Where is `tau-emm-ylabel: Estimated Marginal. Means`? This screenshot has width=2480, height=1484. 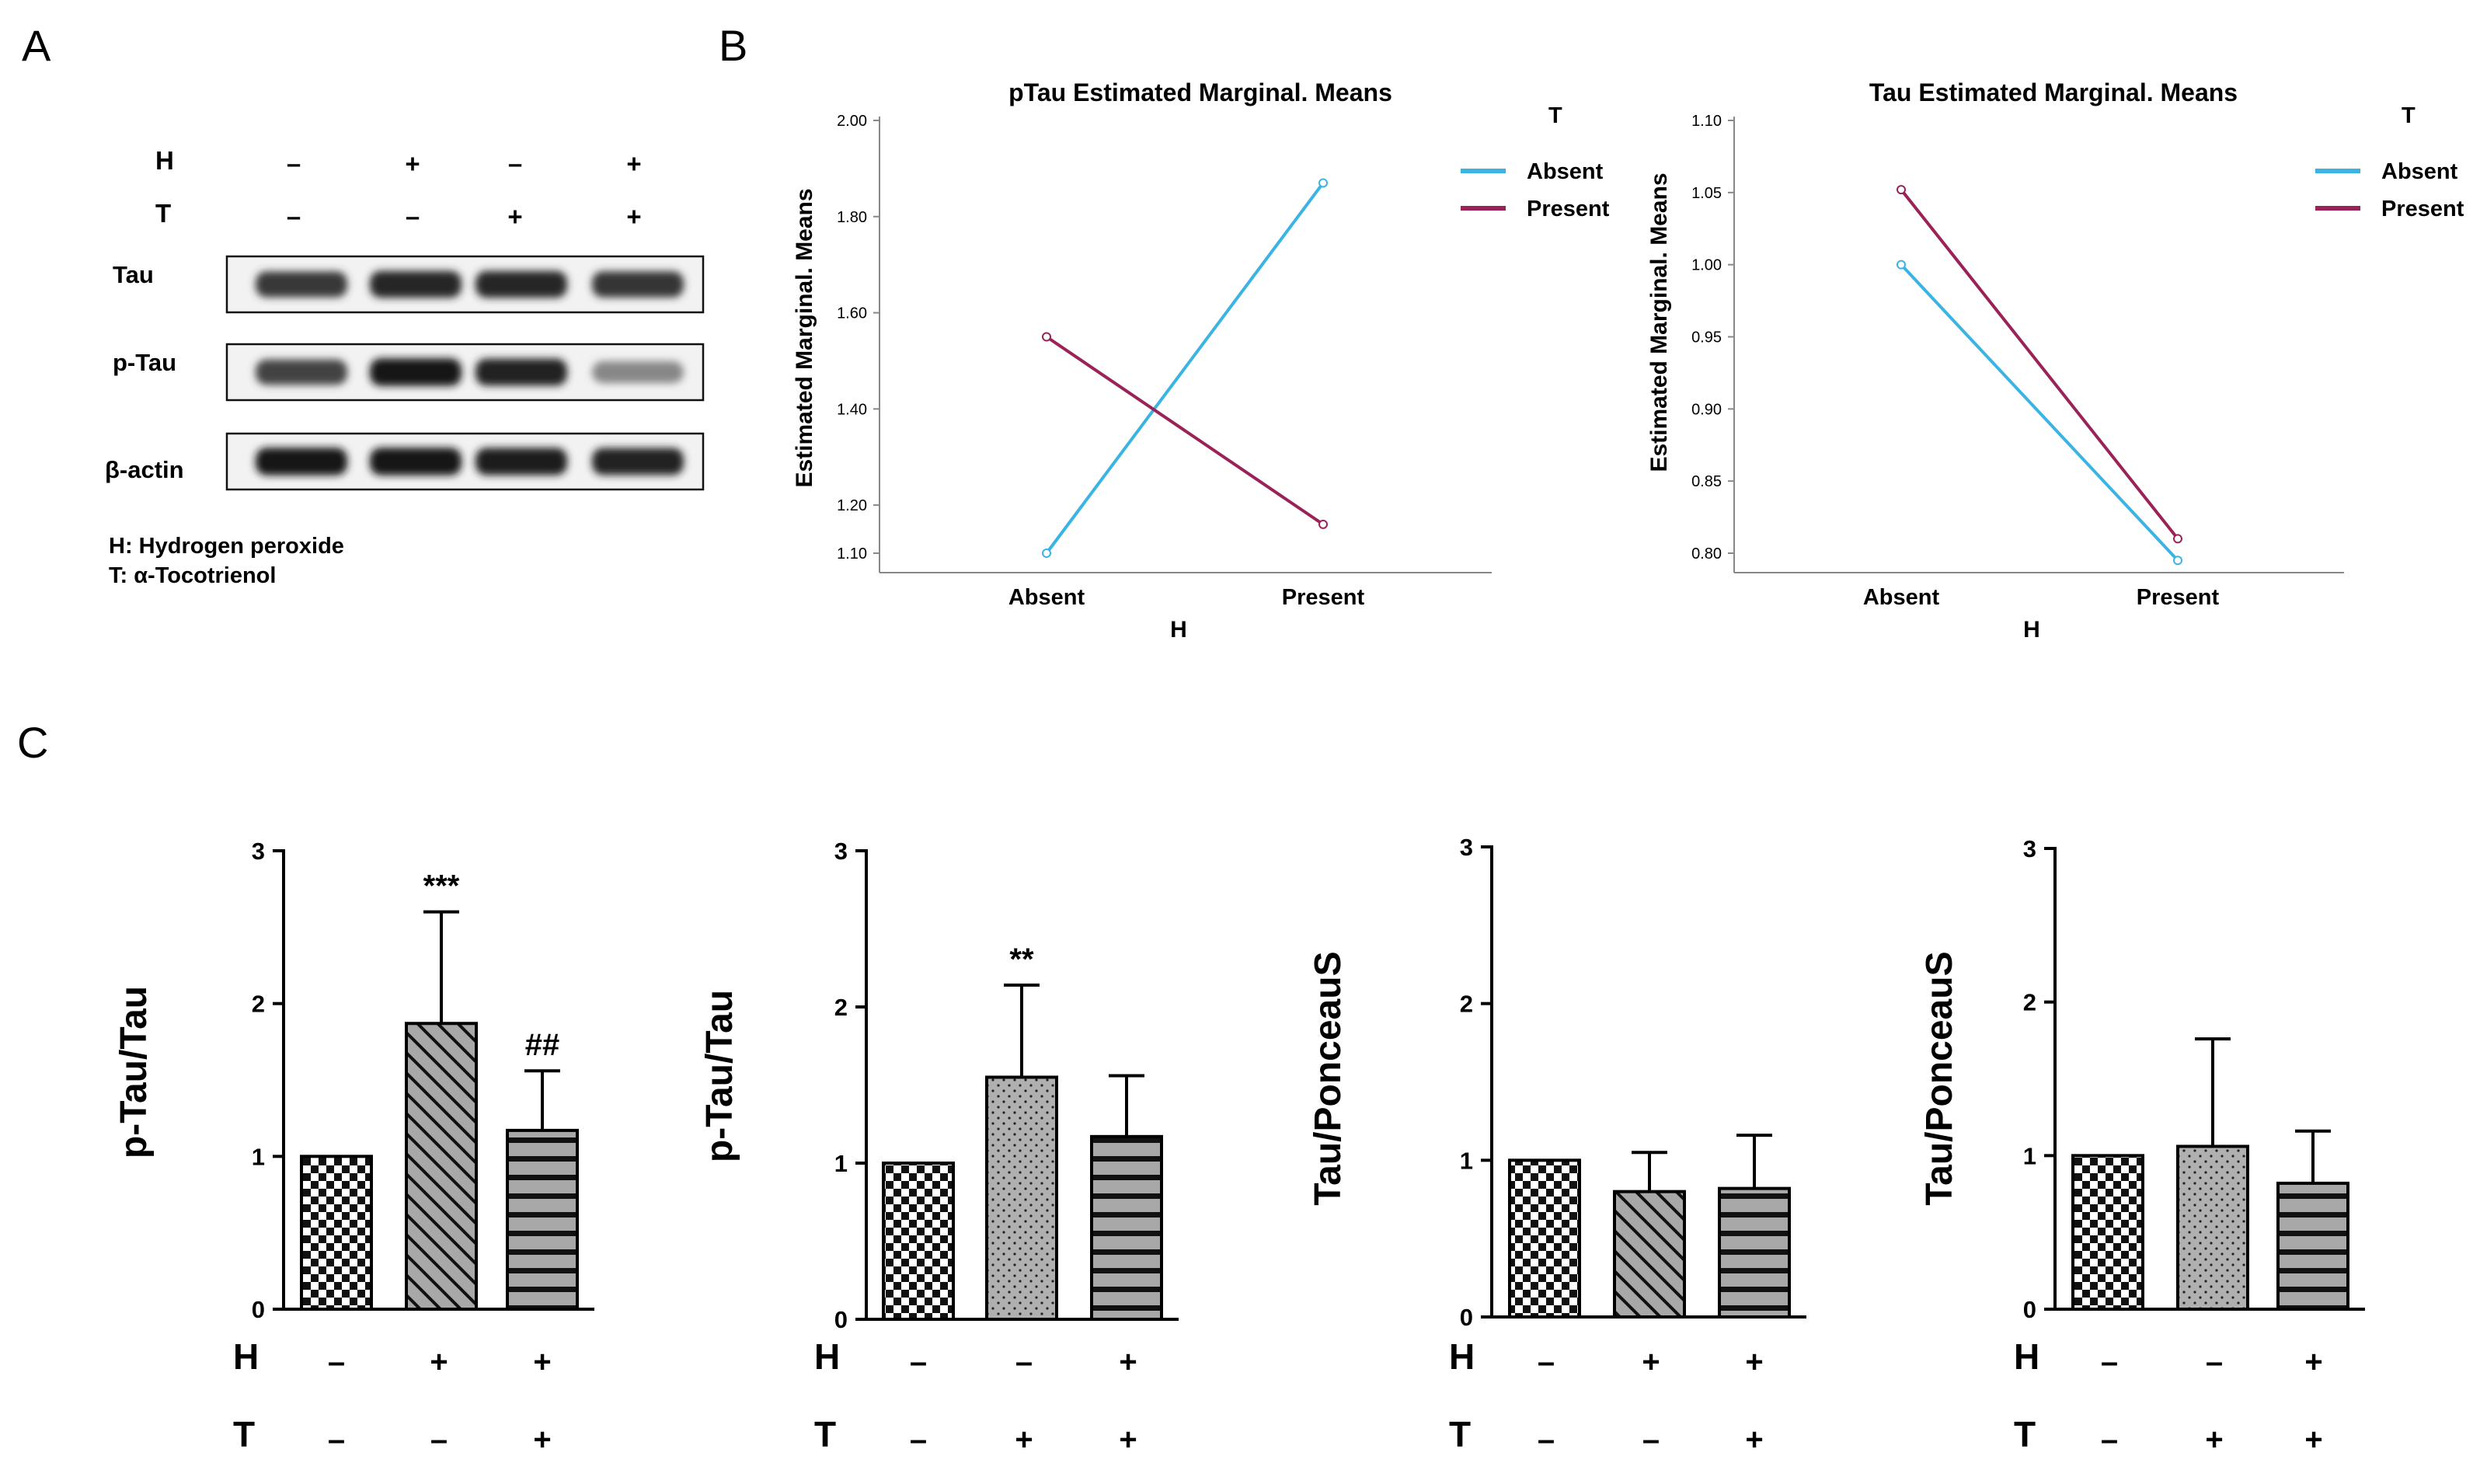 tau-emm-ylabel: Estimated Marginal. Means is located at coordinates (1659, 322).